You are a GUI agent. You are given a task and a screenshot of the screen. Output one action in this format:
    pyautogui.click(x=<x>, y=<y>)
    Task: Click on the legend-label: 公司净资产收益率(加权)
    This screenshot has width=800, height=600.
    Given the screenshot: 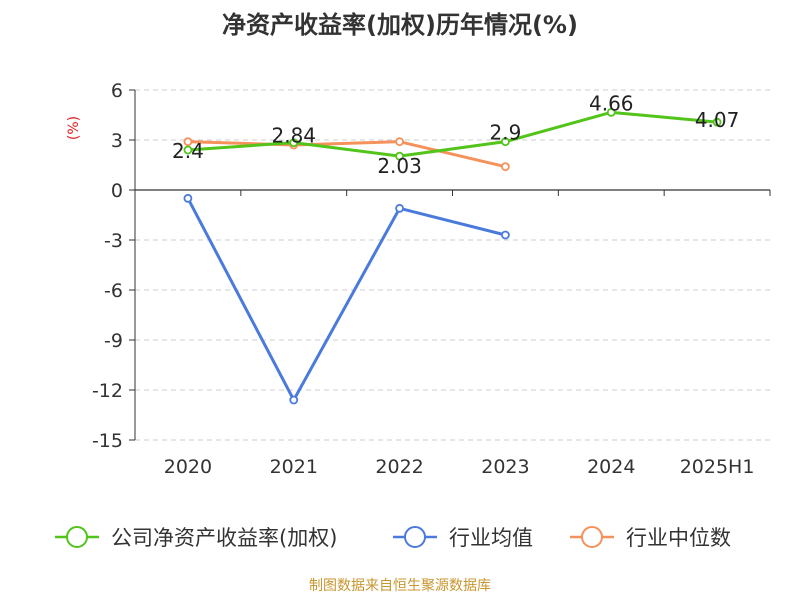 What is the action you would take?
    pyautogui.click(x=224, y=538)
    